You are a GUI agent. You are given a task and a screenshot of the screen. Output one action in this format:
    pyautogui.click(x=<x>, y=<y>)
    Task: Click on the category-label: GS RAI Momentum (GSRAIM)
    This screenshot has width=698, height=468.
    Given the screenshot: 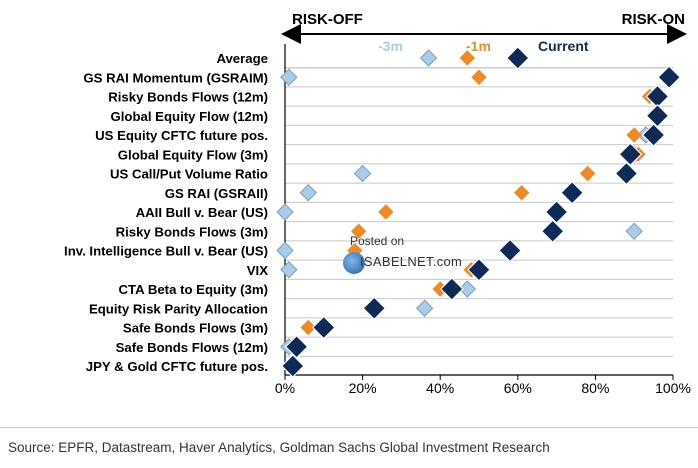 What is the action you would take?
    pyautogui.click(x=175, y=77)
    